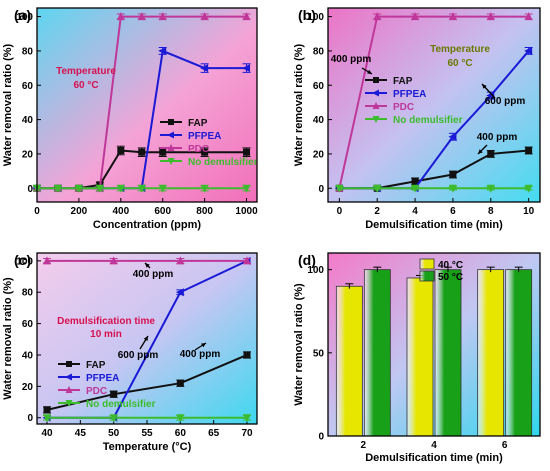  What do you see at coordinates (307, 15) in the screenshot?
I see `panel-label: (b)` at bounding box center [307, 15].